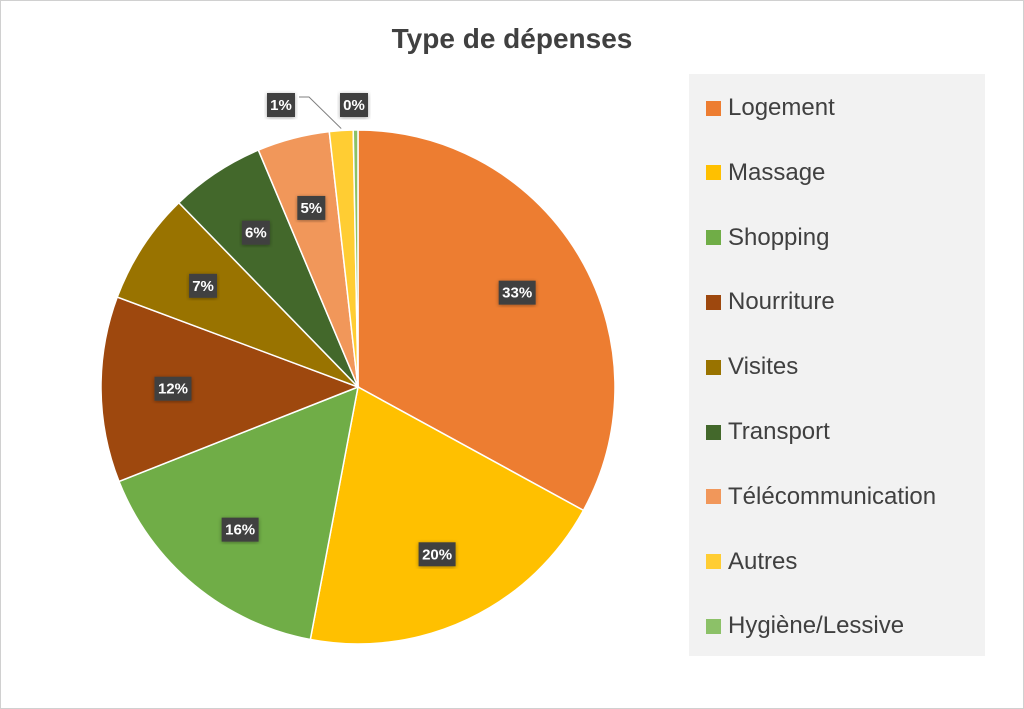  I want to click on legend-label: Massage, so click(777, 172).